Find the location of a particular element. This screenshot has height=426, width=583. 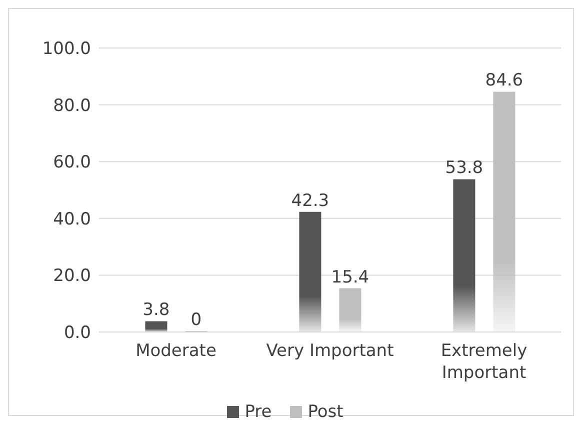

y-tick-label: 80.0 is located at coordinates (72, 106).